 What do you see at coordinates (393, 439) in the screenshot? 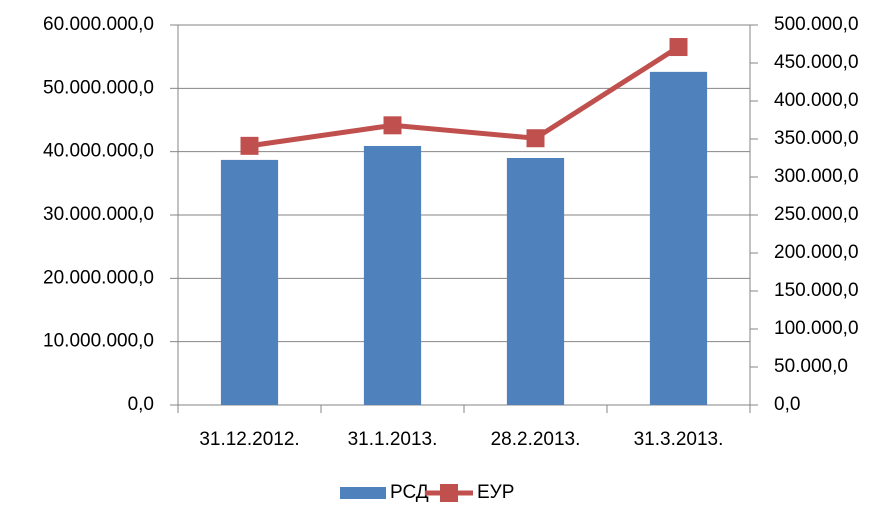
I see `x-tick-label: 31.1.2013.` at bounding box center [393, 439].